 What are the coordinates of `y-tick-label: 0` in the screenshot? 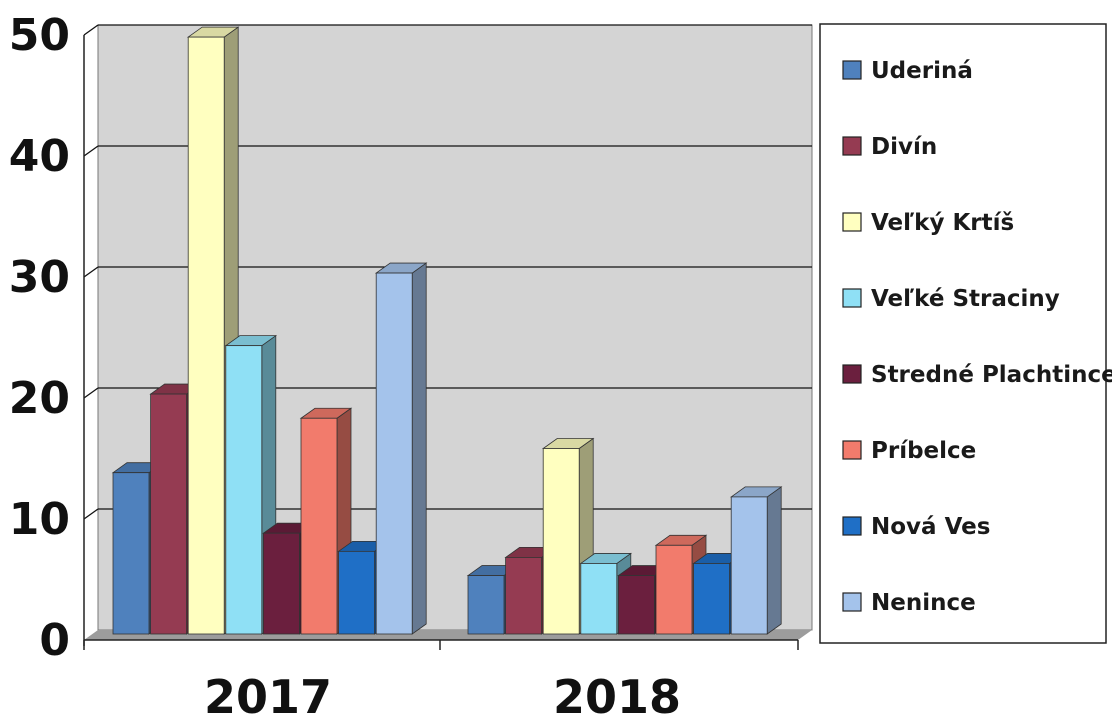 It's located at (54, 640).